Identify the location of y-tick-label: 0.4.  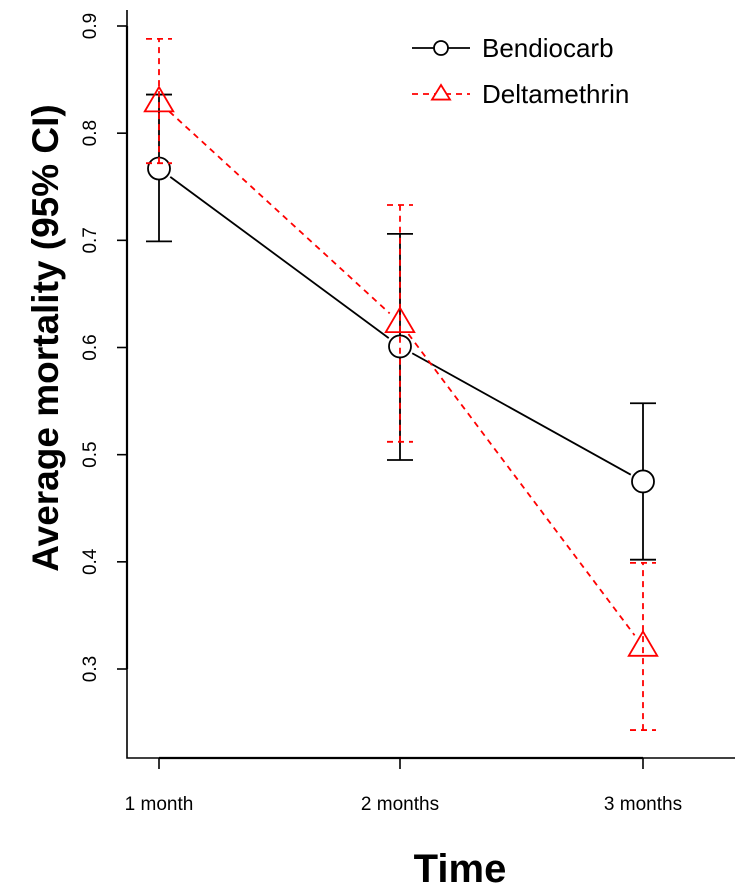
(90, 561).